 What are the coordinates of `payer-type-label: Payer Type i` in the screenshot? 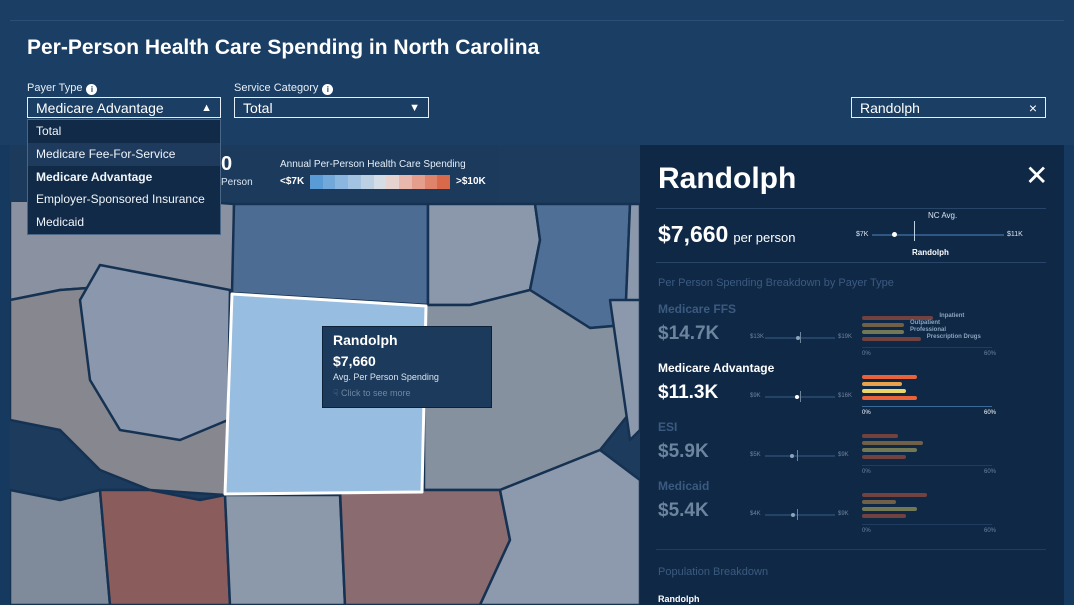 It's located at (62, 88).